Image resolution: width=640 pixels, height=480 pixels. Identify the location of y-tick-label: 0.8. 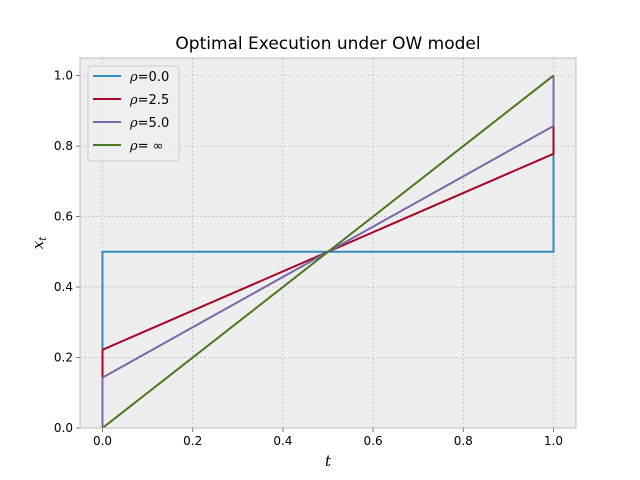
(63, 146).